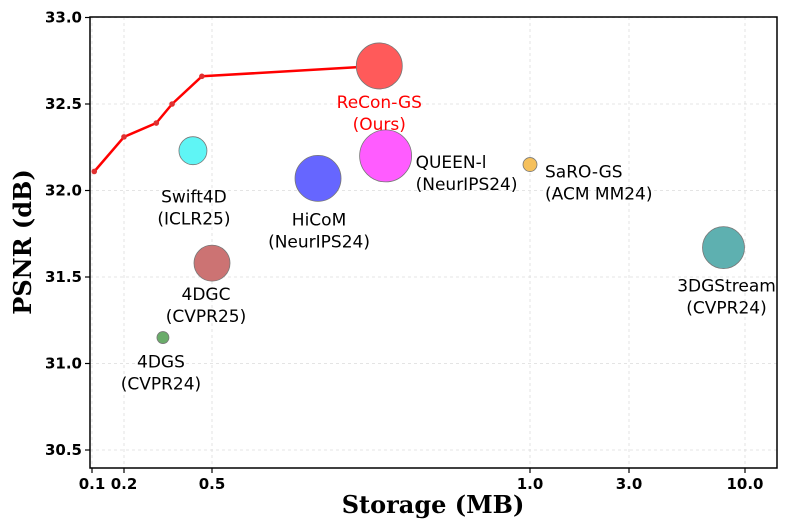  Describe the element at coordinates (163, 337) in the screenshot. I see `bubble-4dgs` at that location.